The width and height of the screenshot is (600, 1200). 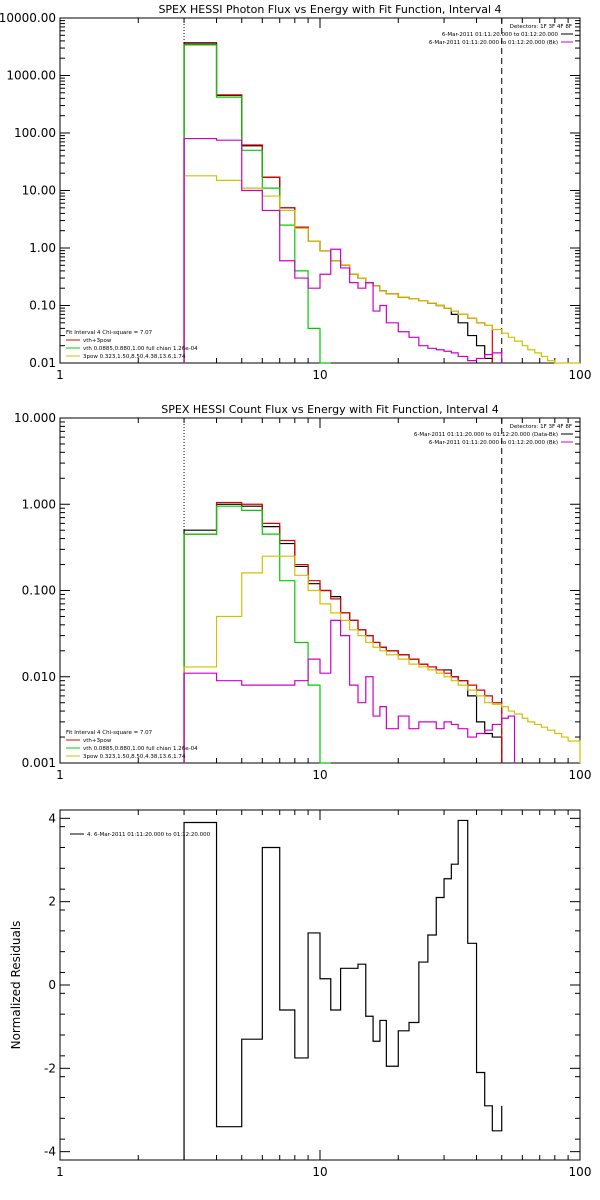 I want to click on count-flux-y-tick-label: 1.000, so click(x=39, y=504).